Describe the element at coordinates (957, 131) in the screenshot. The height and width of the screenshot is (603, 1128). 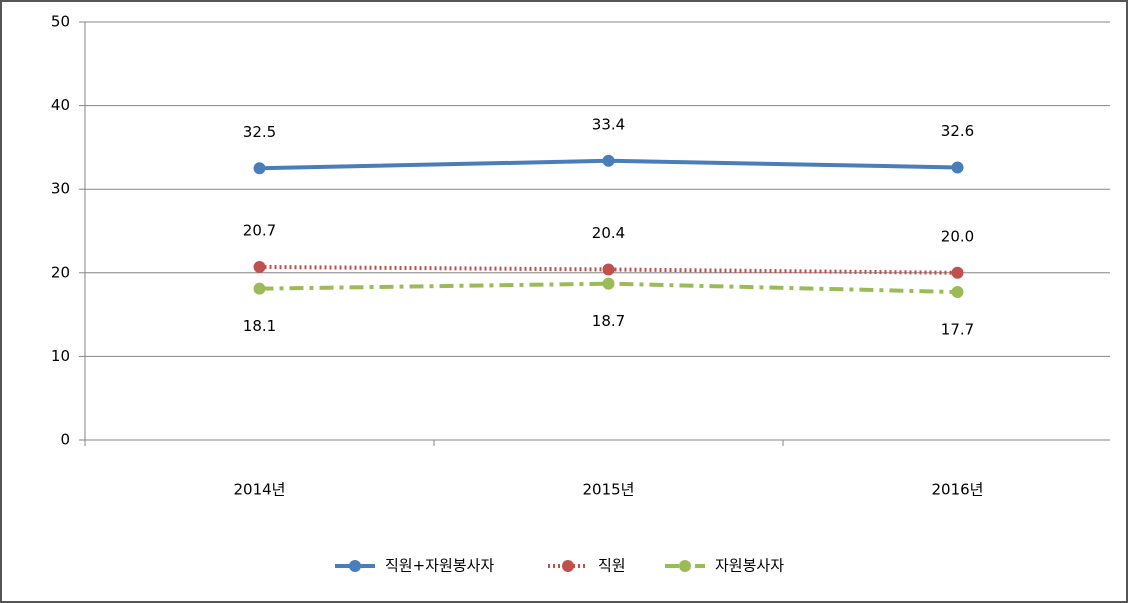
I see `data-label: 32.6` at that location.